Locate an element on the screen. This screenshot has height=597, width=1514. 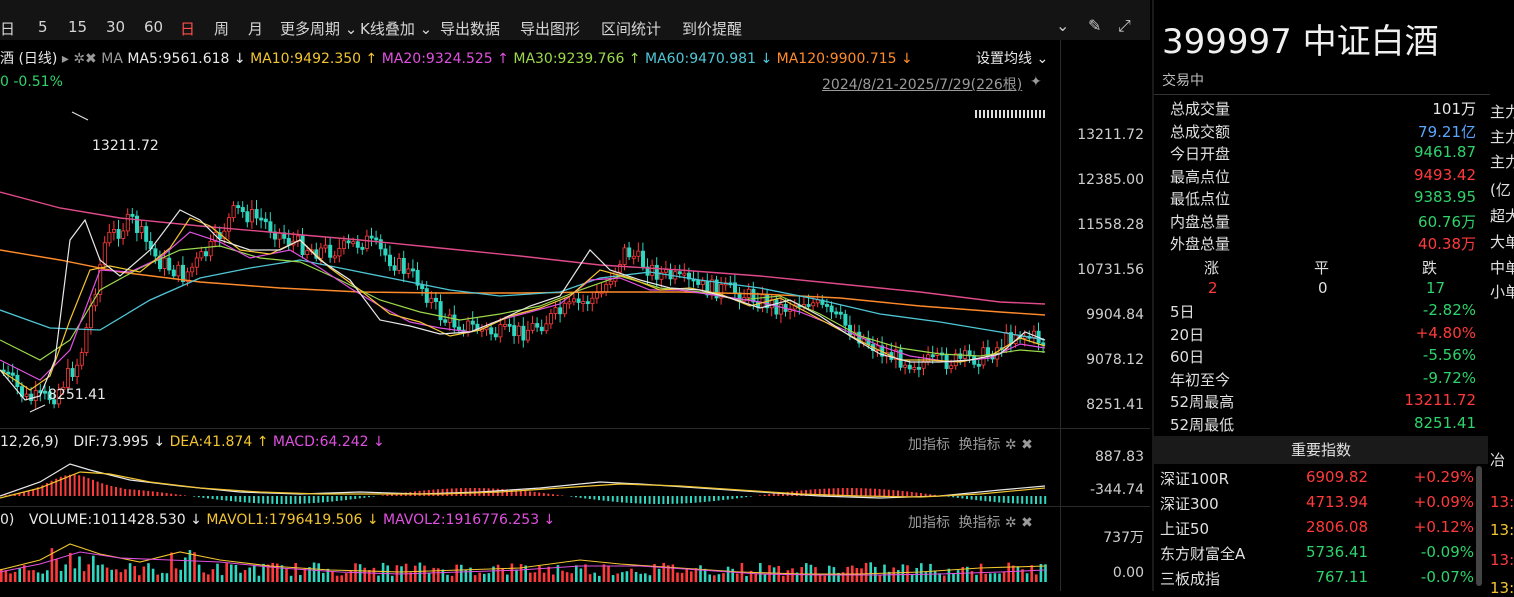
set-ma-dropdown: 设置均线 ⌄ is located at coordinates (1012, 58).